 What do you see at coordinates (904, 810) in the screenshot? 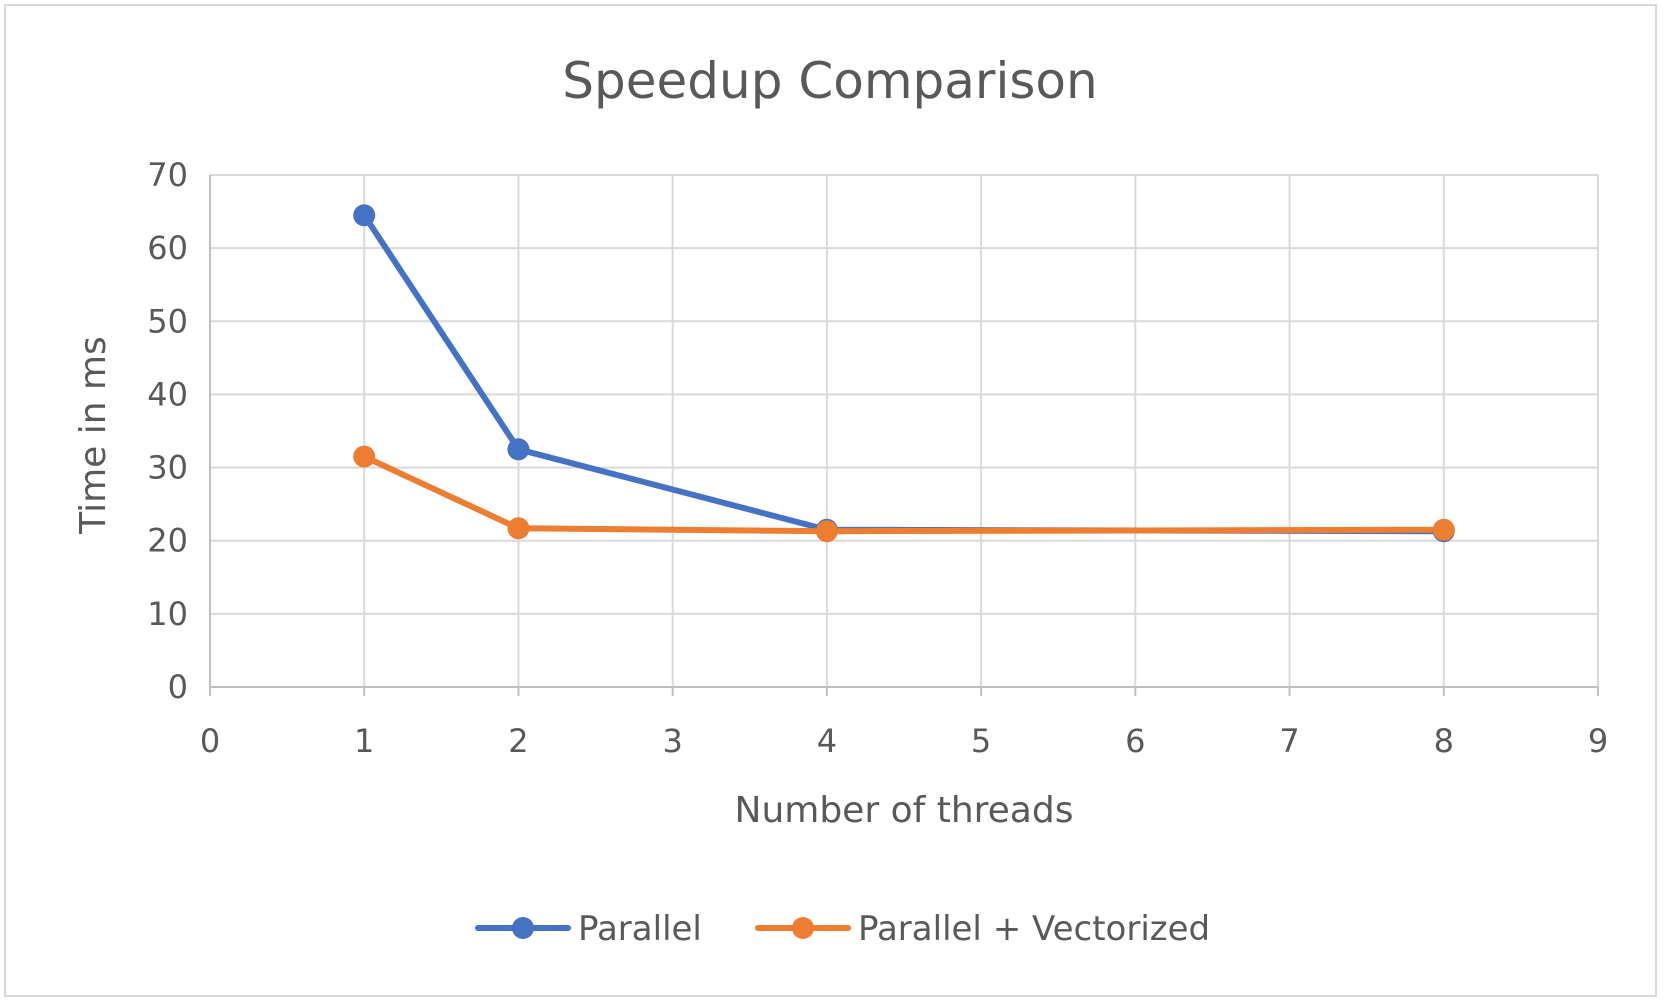
I see `x-axis-label: Number of threads` at bounding box center [904, 810].